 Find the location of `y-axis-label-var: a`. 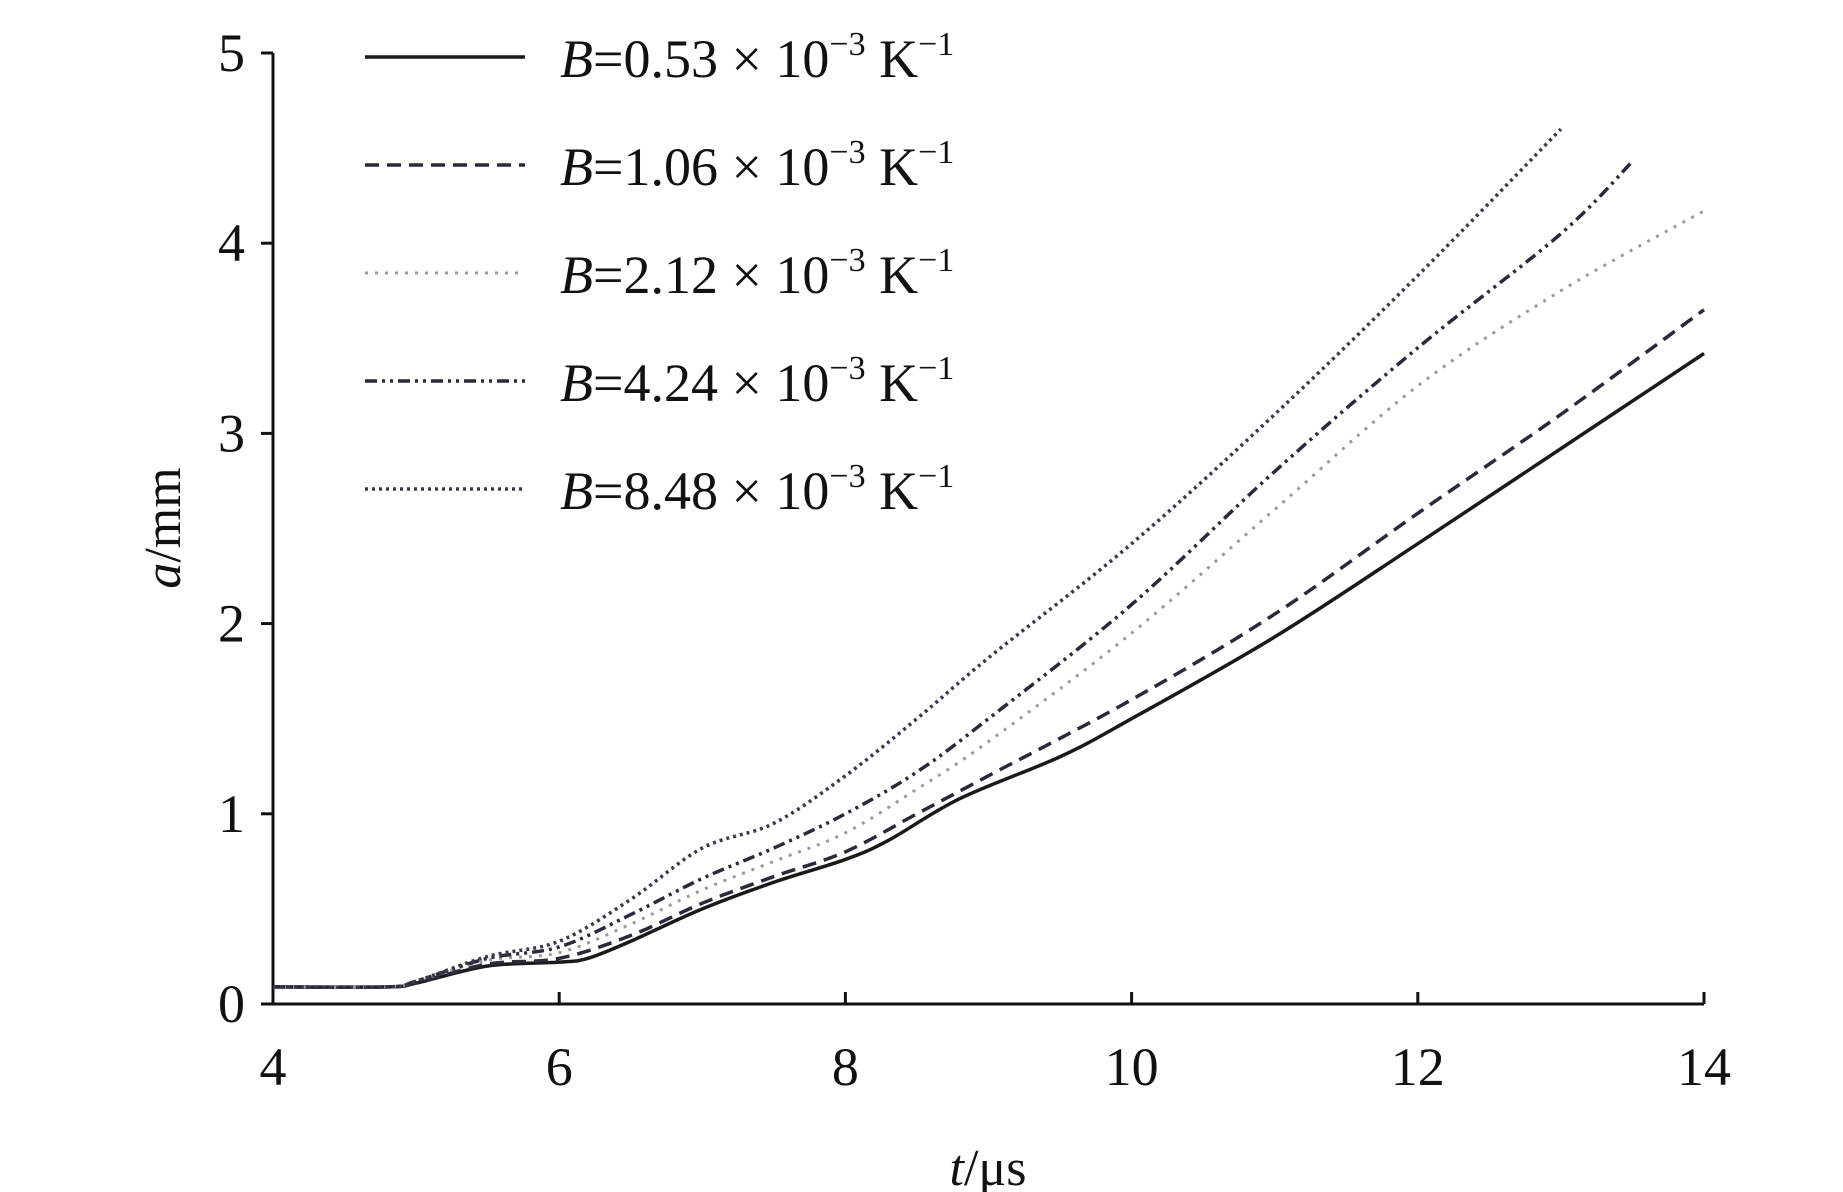

y-axis-label-var: a is located at coordinates (163, 576).